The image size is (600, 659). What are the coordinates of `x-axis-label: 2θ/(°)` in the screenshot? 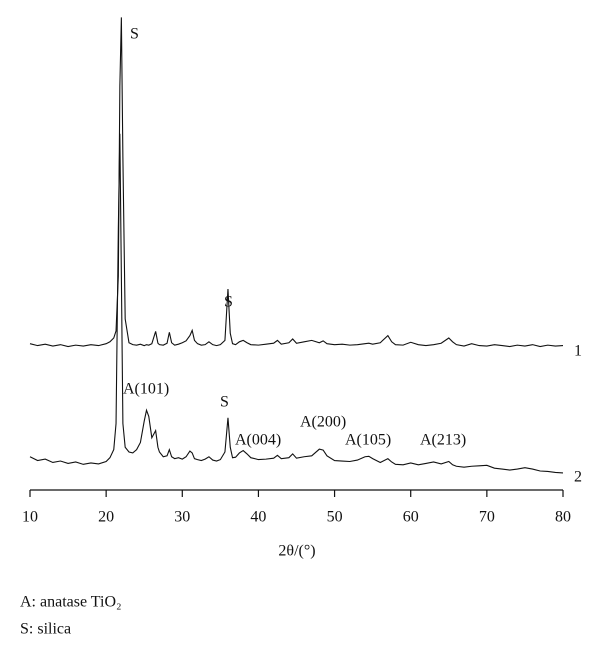 It's located at (296, 551).